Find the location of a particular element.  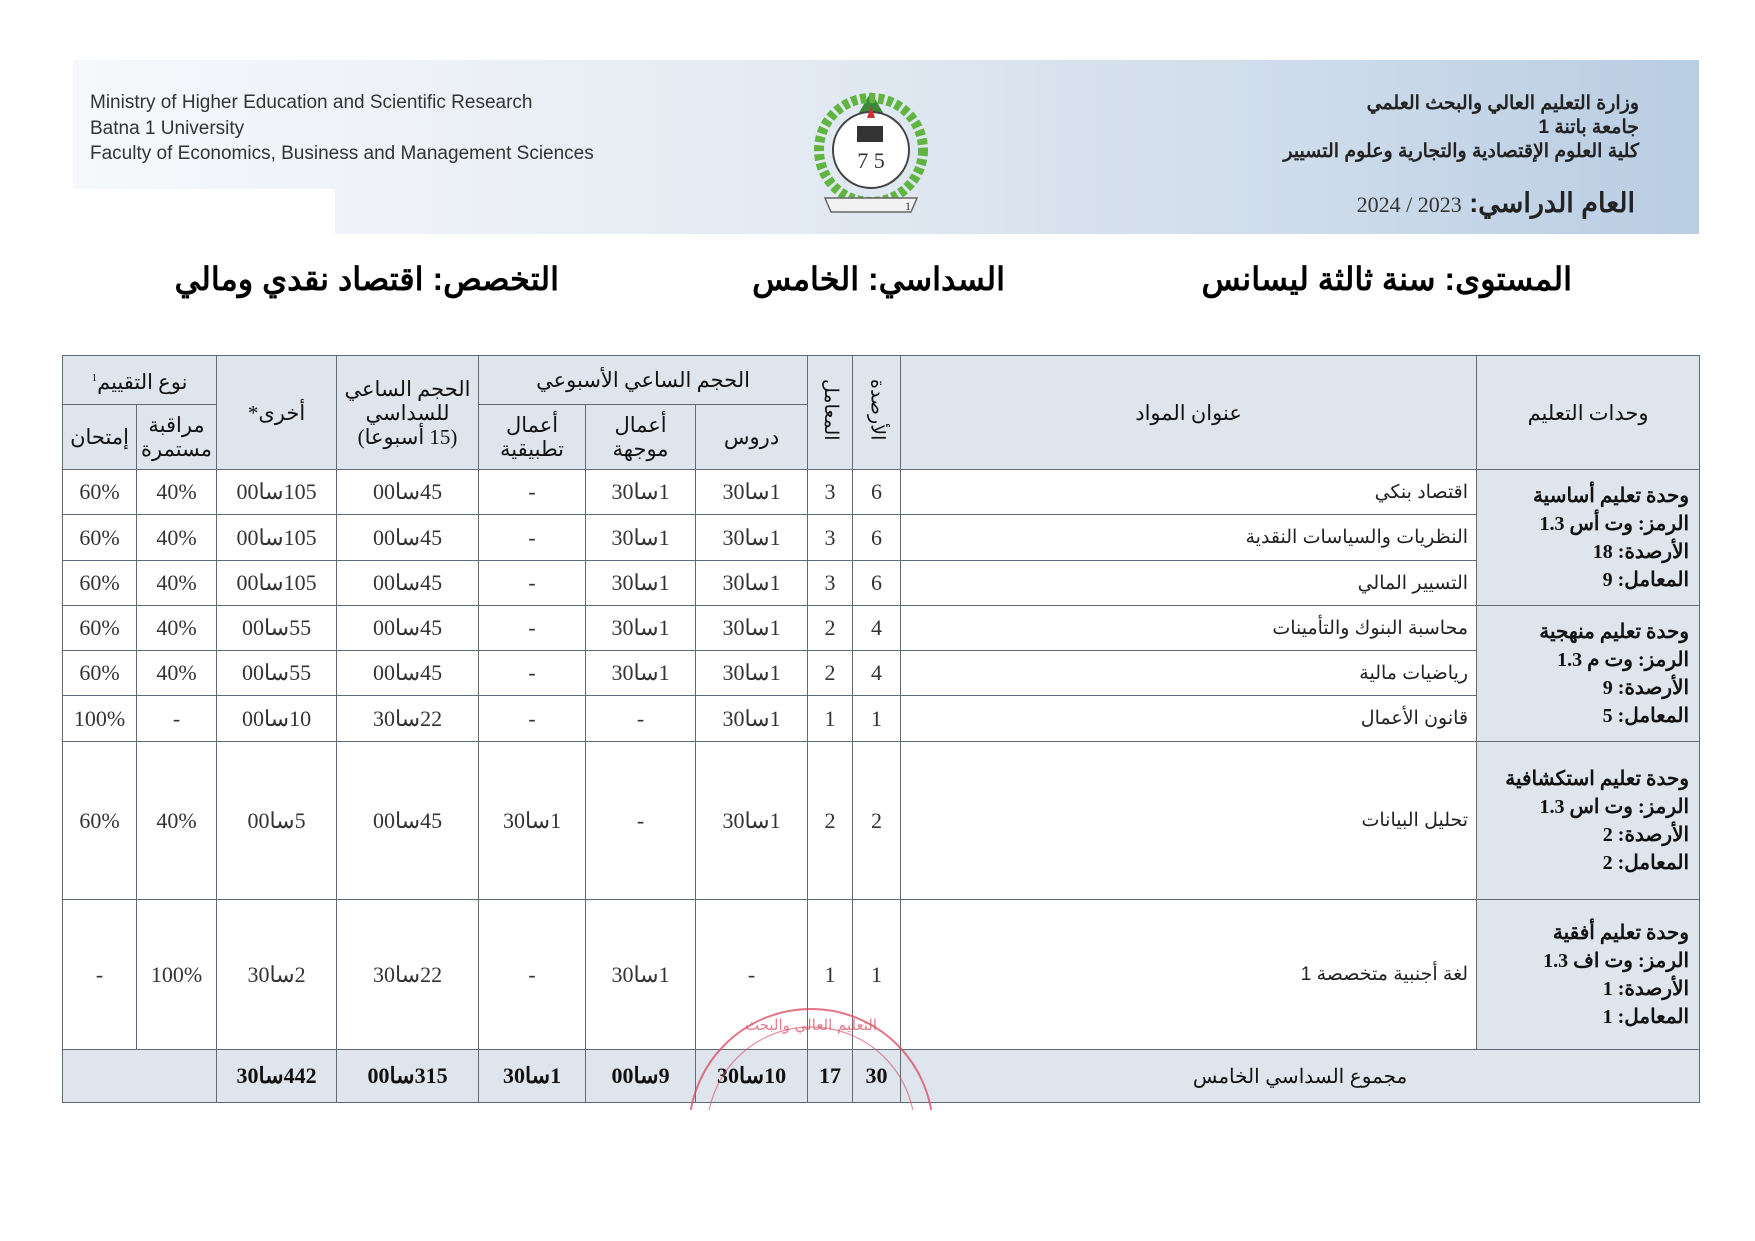

header-exam: إمتحان is located at coordinates (99, 437).